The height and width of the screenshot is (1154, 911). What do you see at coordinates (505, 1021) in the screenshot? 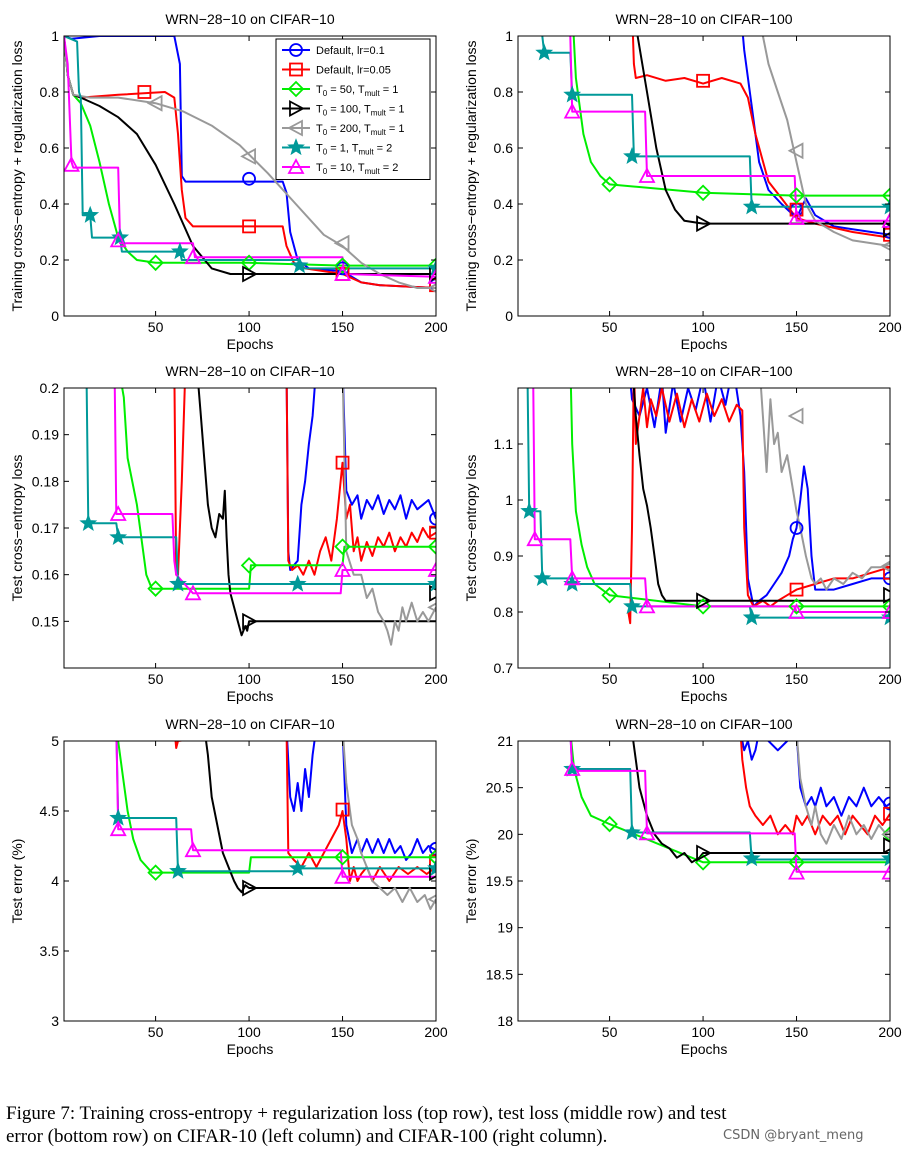
I see `y-tick-label: 18` at bounding box center [505, 1021].